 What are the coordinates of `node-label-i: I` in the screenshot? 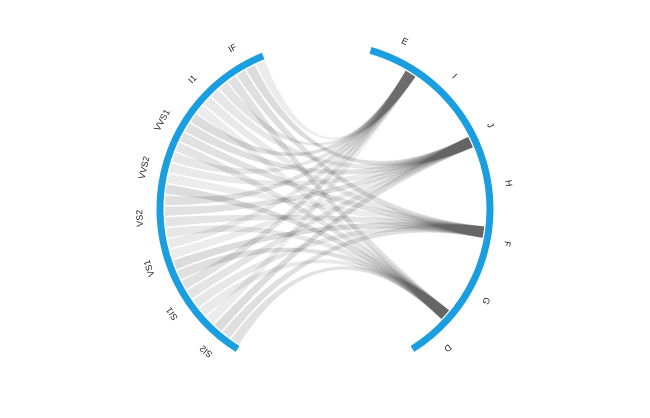 It's located at (454, 76).